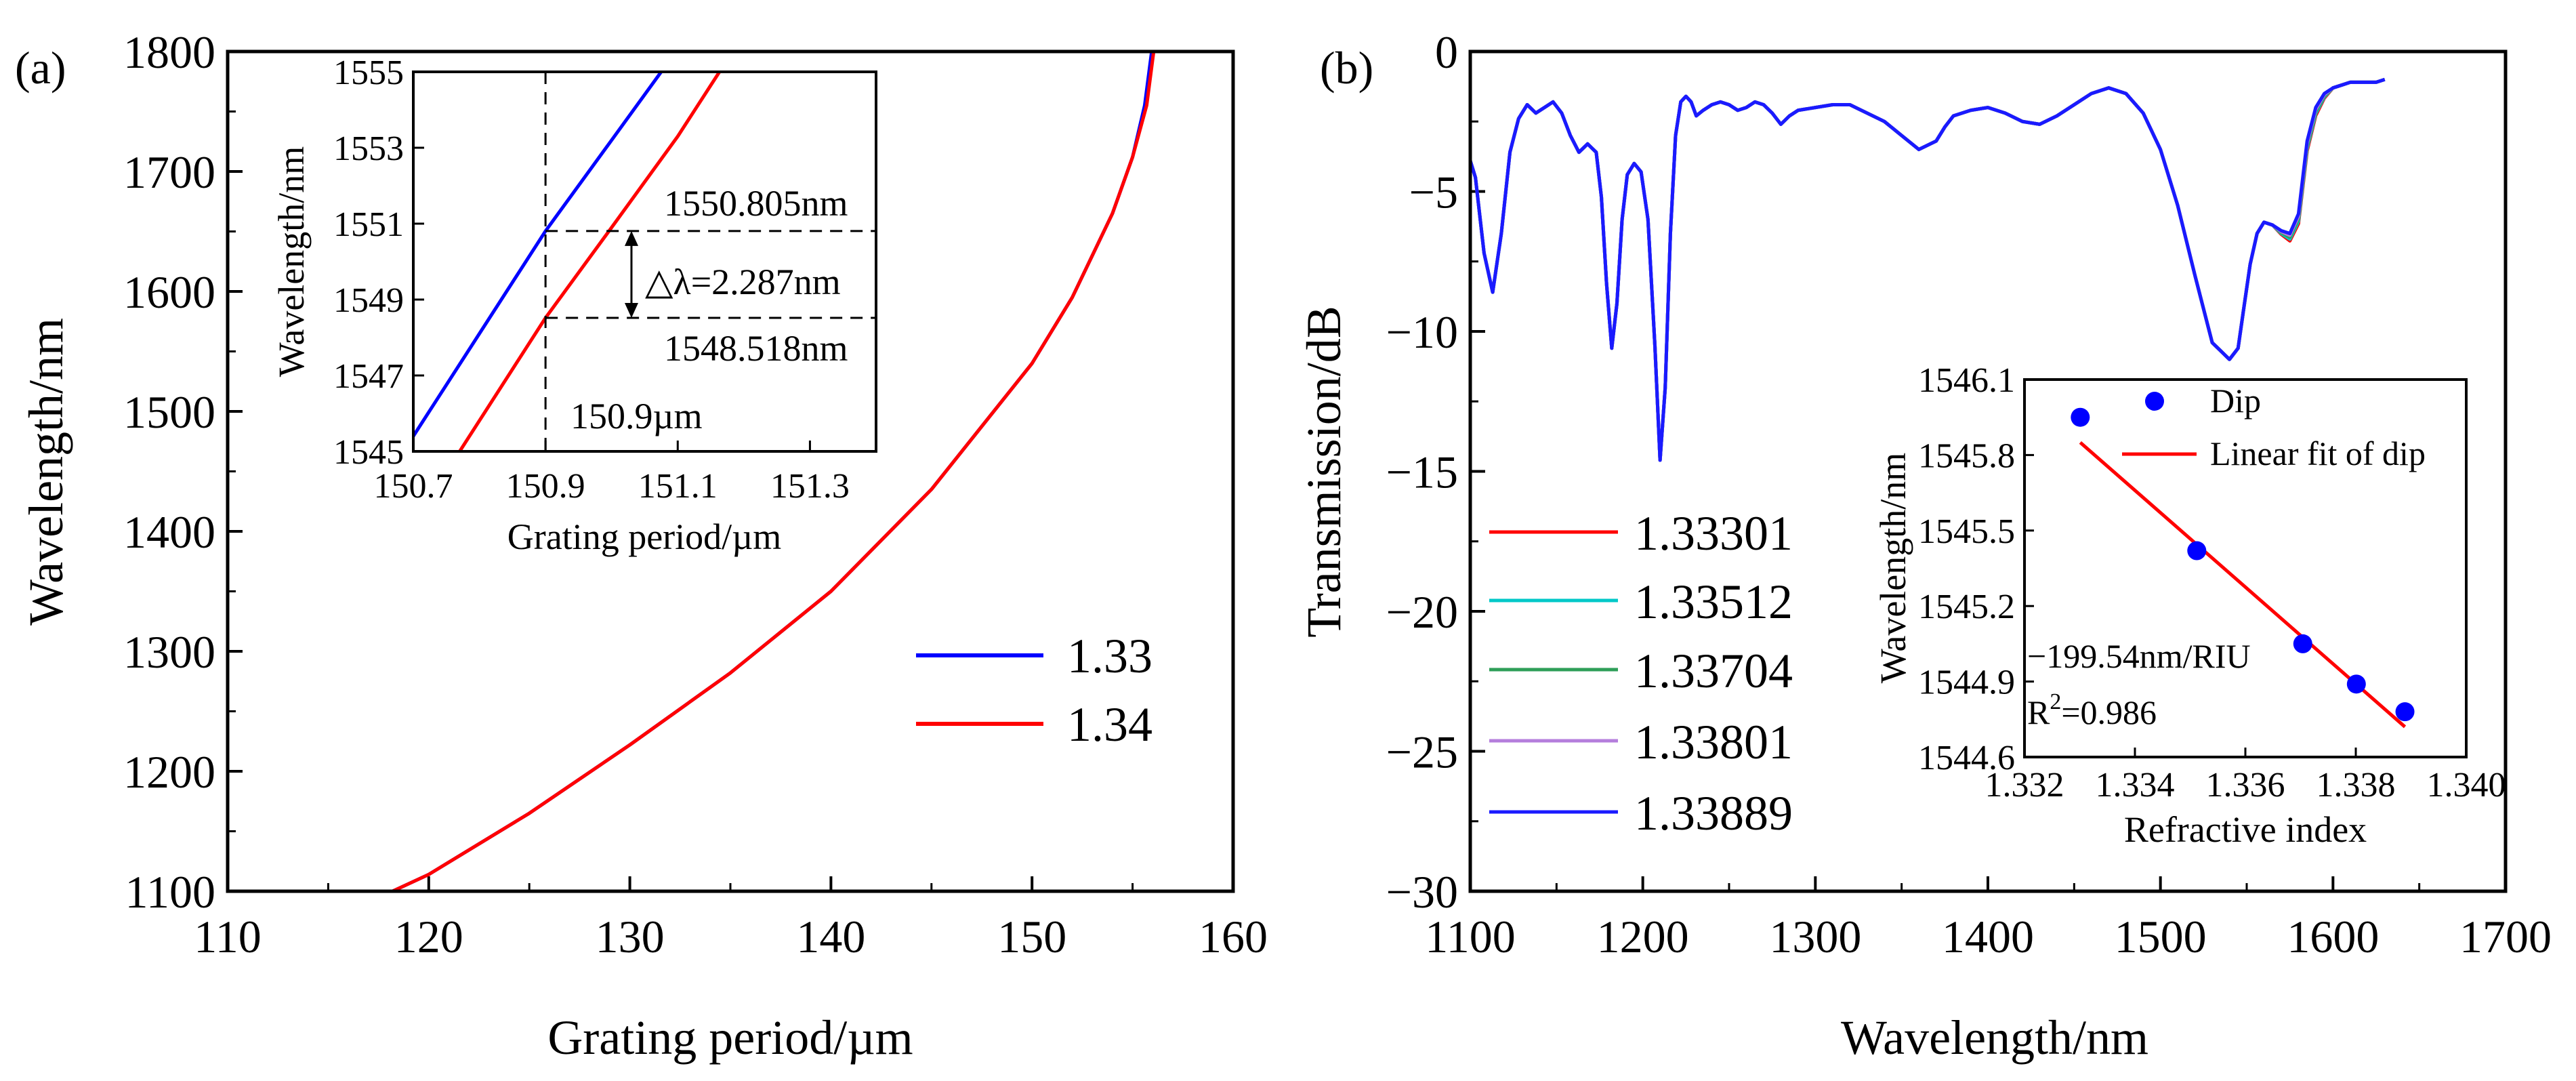  Describe the element at coordinates (169, 532) in the screenshot. I see `a-y-tick-label: 1400` at that location.